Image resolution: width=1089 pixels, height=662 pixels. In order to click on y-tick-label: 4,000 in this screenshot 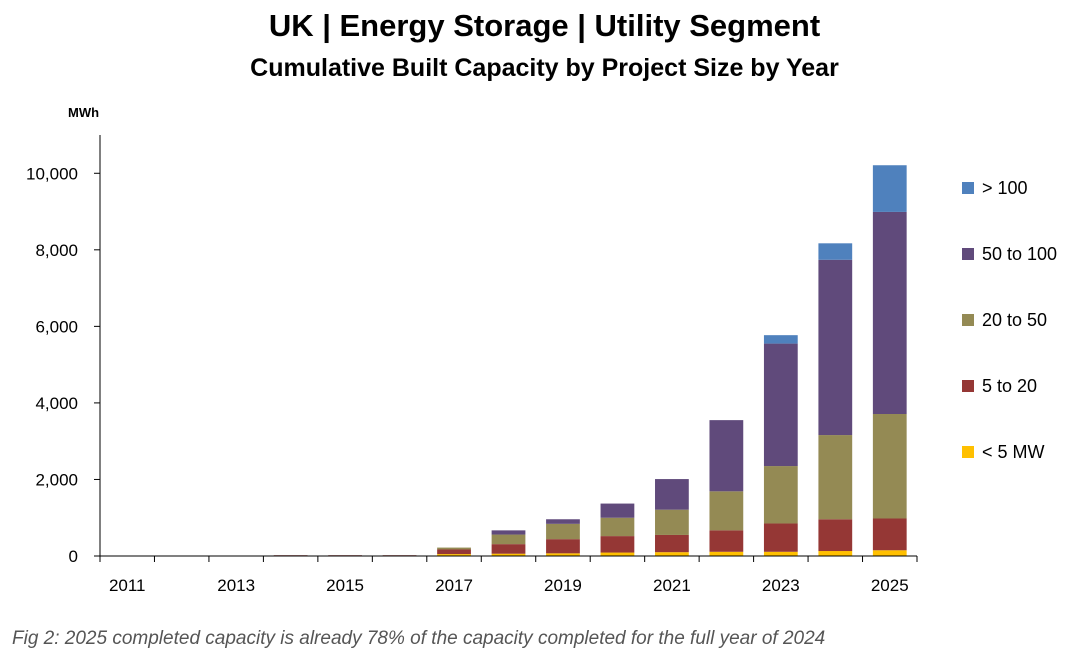, I will do `click(56, 403)`.